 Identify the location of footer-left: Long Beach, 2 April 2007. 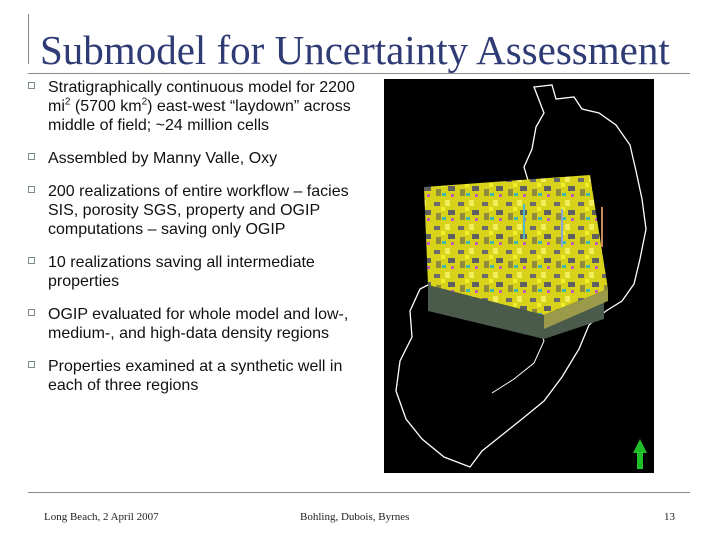
(101, 517).